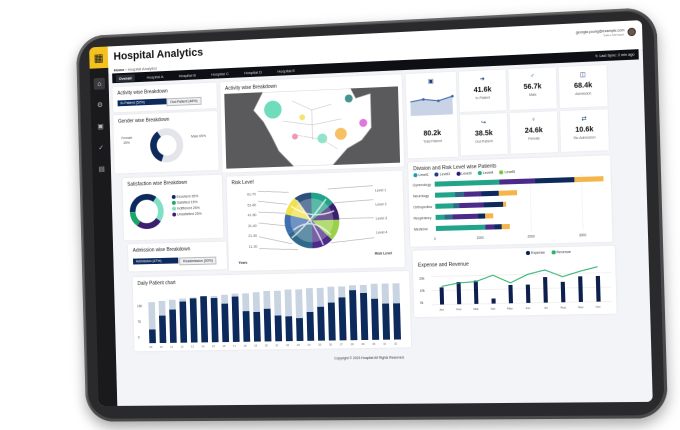 This screenshot has width=680, height=430. What do you see at coordinates (220, 73) in the screenshot?
I see `tab-hospital-c: Hospital C` at bounding box center [220, 73].